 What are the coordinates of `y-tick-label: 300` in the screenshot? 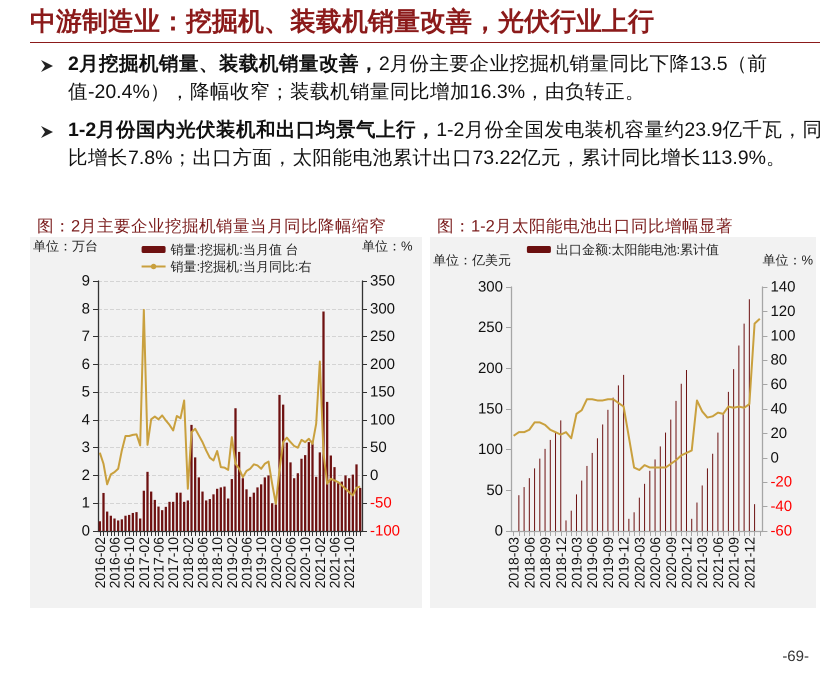 It's located at (490, 287).